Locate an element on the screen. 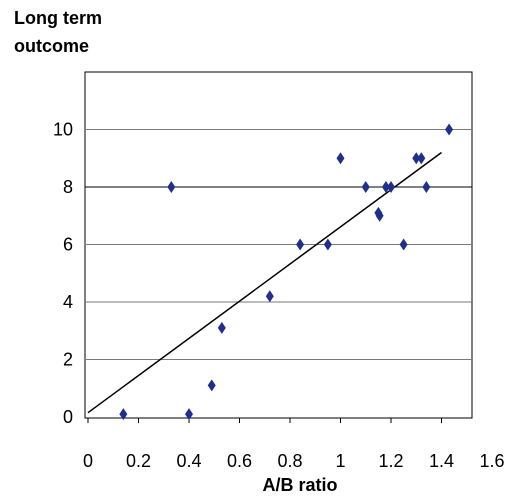  x-axis-label: A/B ratio is located at coordinates (299, 485).